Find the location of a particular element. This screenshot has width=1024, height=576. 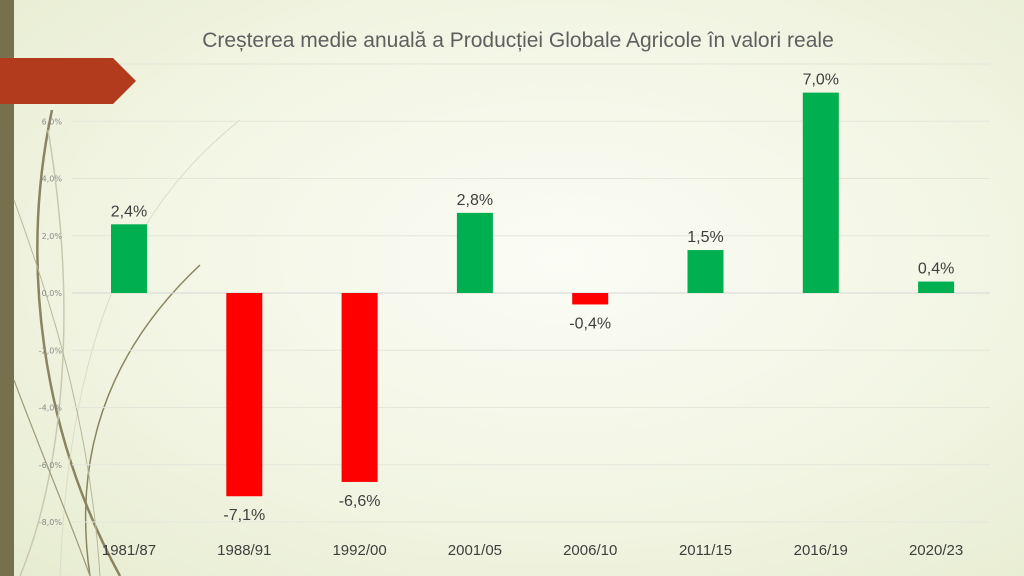

x-tick-label: 2016/19 is located at coordinates (821, 550).